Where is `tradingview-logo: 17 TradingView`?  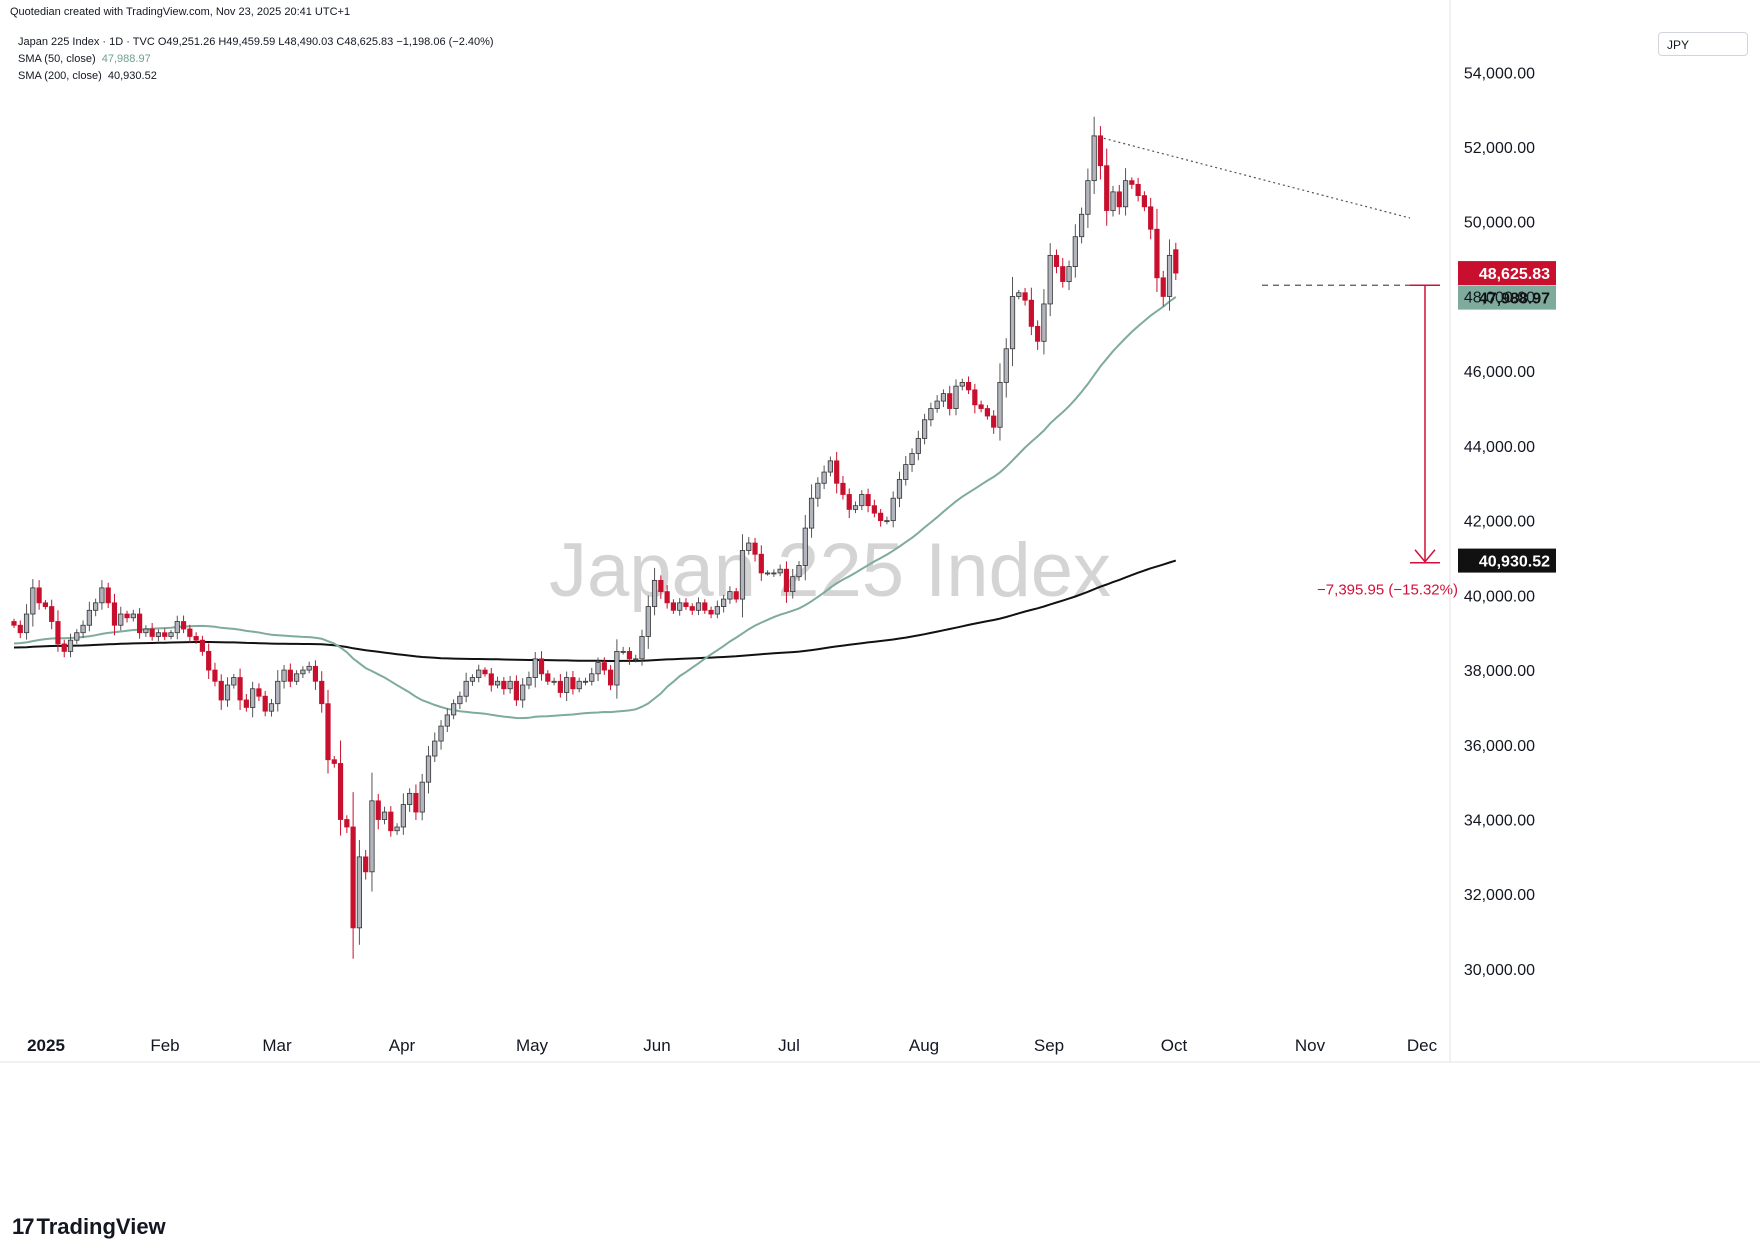 tradingview-logo: 17 TradingView is located at coordinates (89, 1227).